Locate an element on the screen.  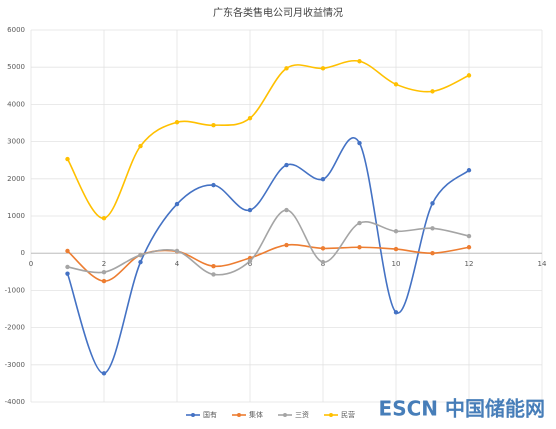
y-tick-label: -3000 is located at coordinates (15, 365).